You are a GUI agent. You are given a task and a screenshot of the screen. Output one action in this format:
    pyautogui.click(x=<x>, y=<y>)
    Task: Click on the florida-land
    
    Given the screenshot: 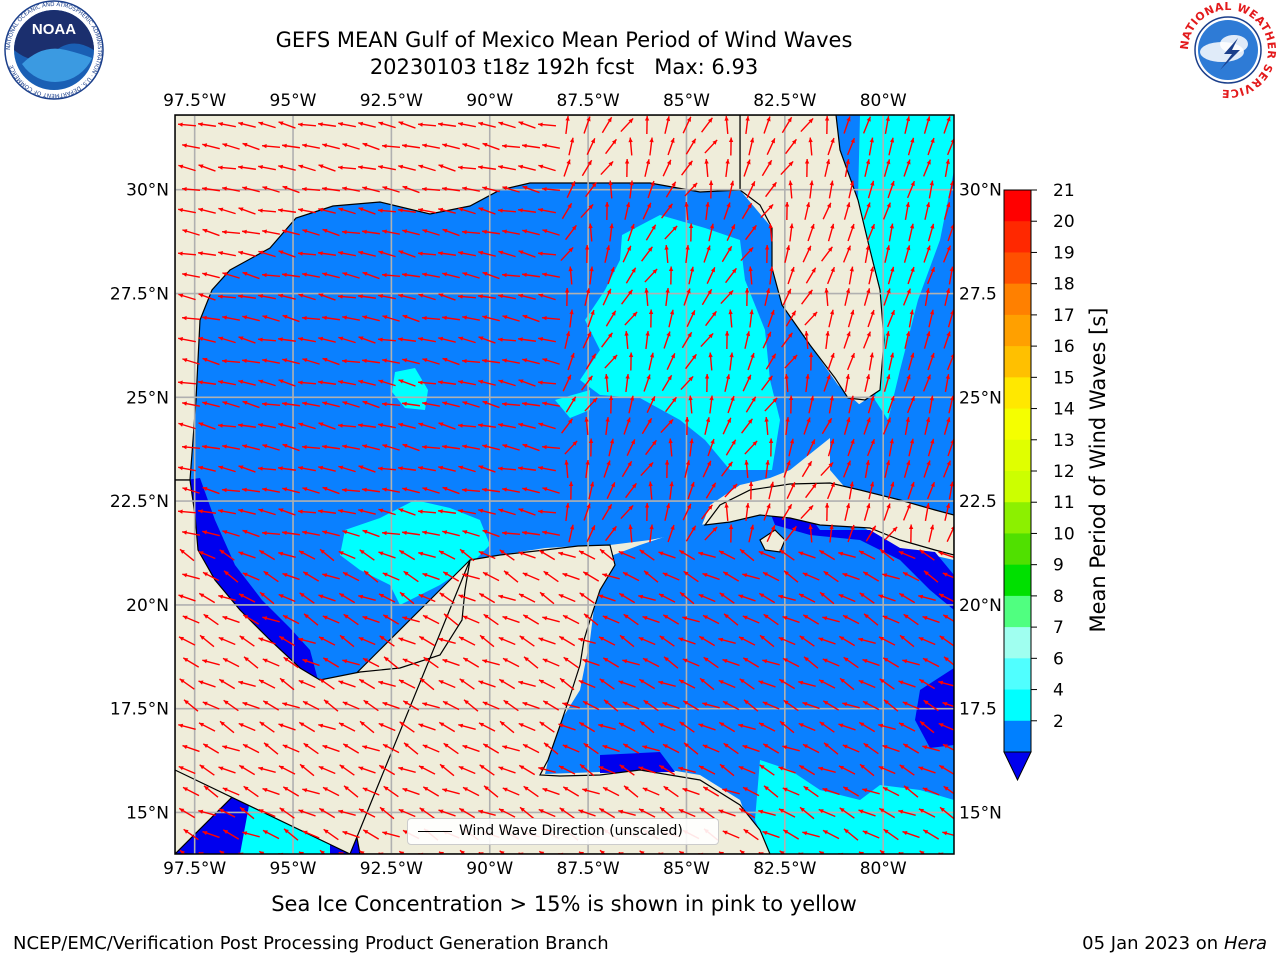 What is the action you would take?
    pyautogui.click(x=812, y=258)
    